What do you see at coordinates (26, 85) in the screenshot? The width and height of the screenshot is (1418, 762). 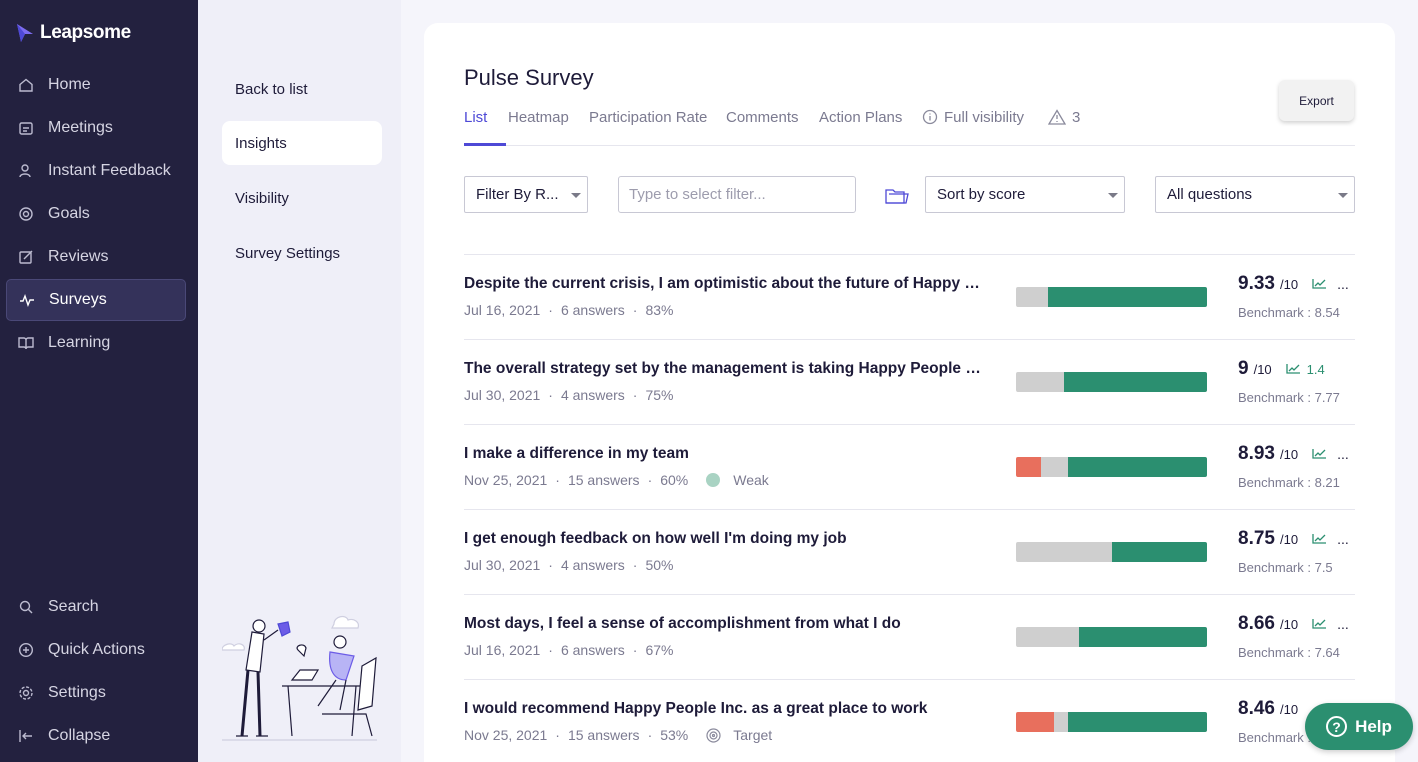 I see `home-icon` at bounding box center [26, 85].